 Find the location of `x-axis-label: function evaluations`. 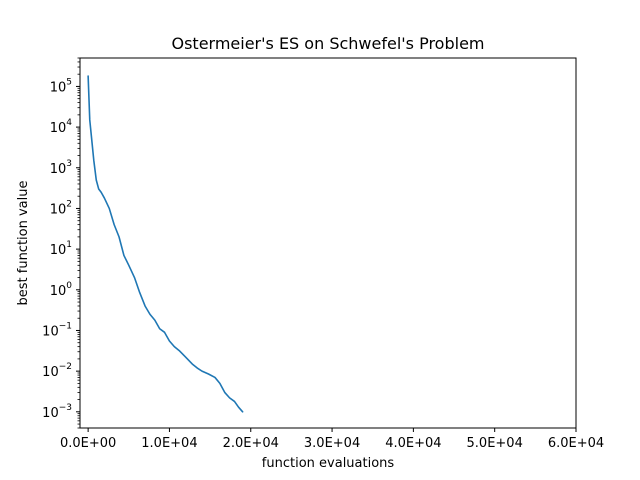

x-axis-label: function evaluations is located at coordinates (328, 463).